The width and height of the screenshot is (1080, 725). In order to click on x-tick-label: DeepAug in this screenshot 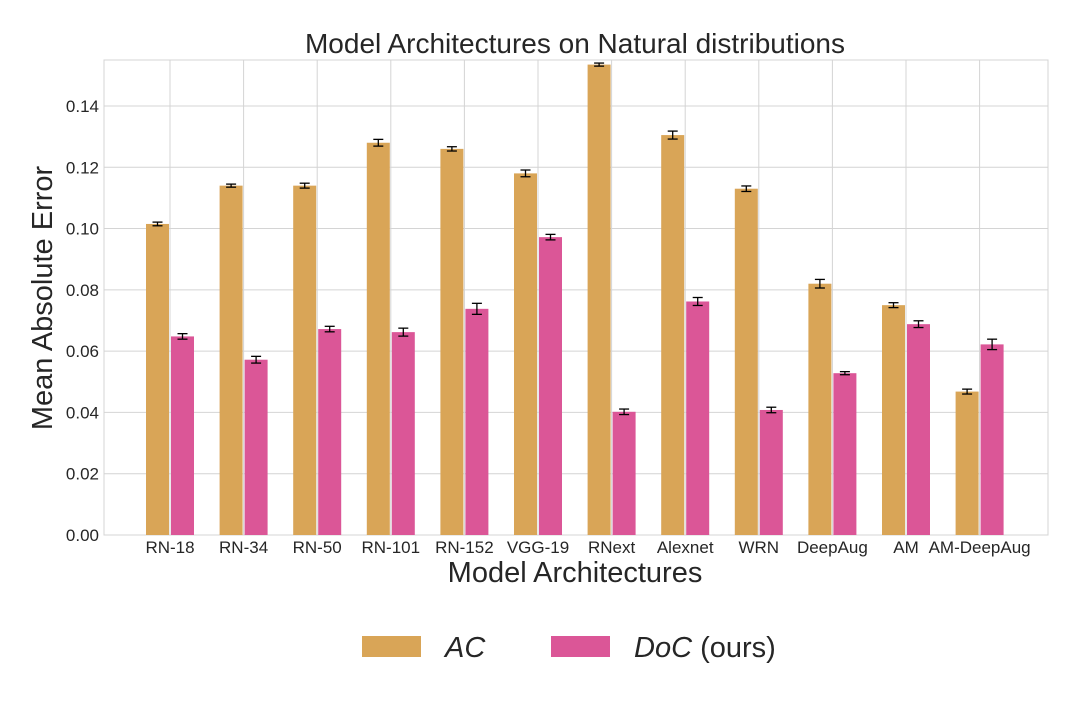, I will do `click(832, 547)`.